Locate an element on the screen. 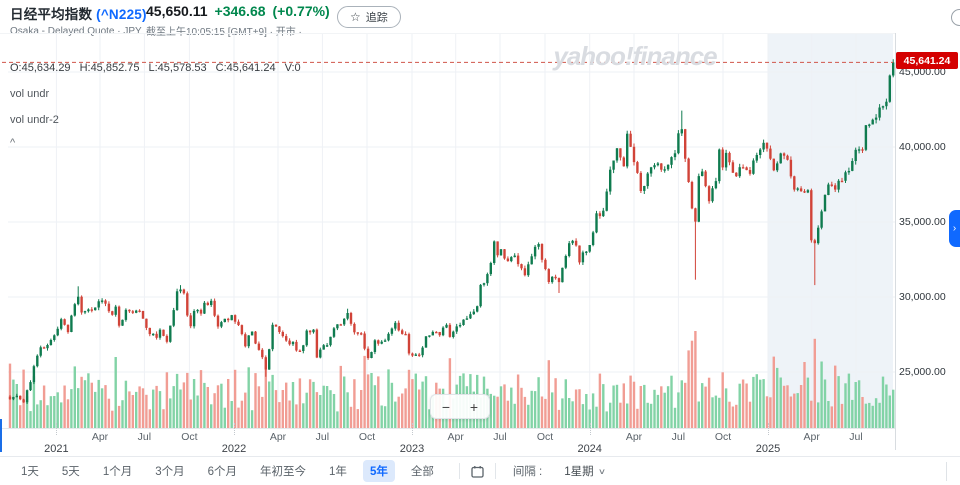  page-title: 日经平均指数 (^N225) is located at coordinates (78, 13).